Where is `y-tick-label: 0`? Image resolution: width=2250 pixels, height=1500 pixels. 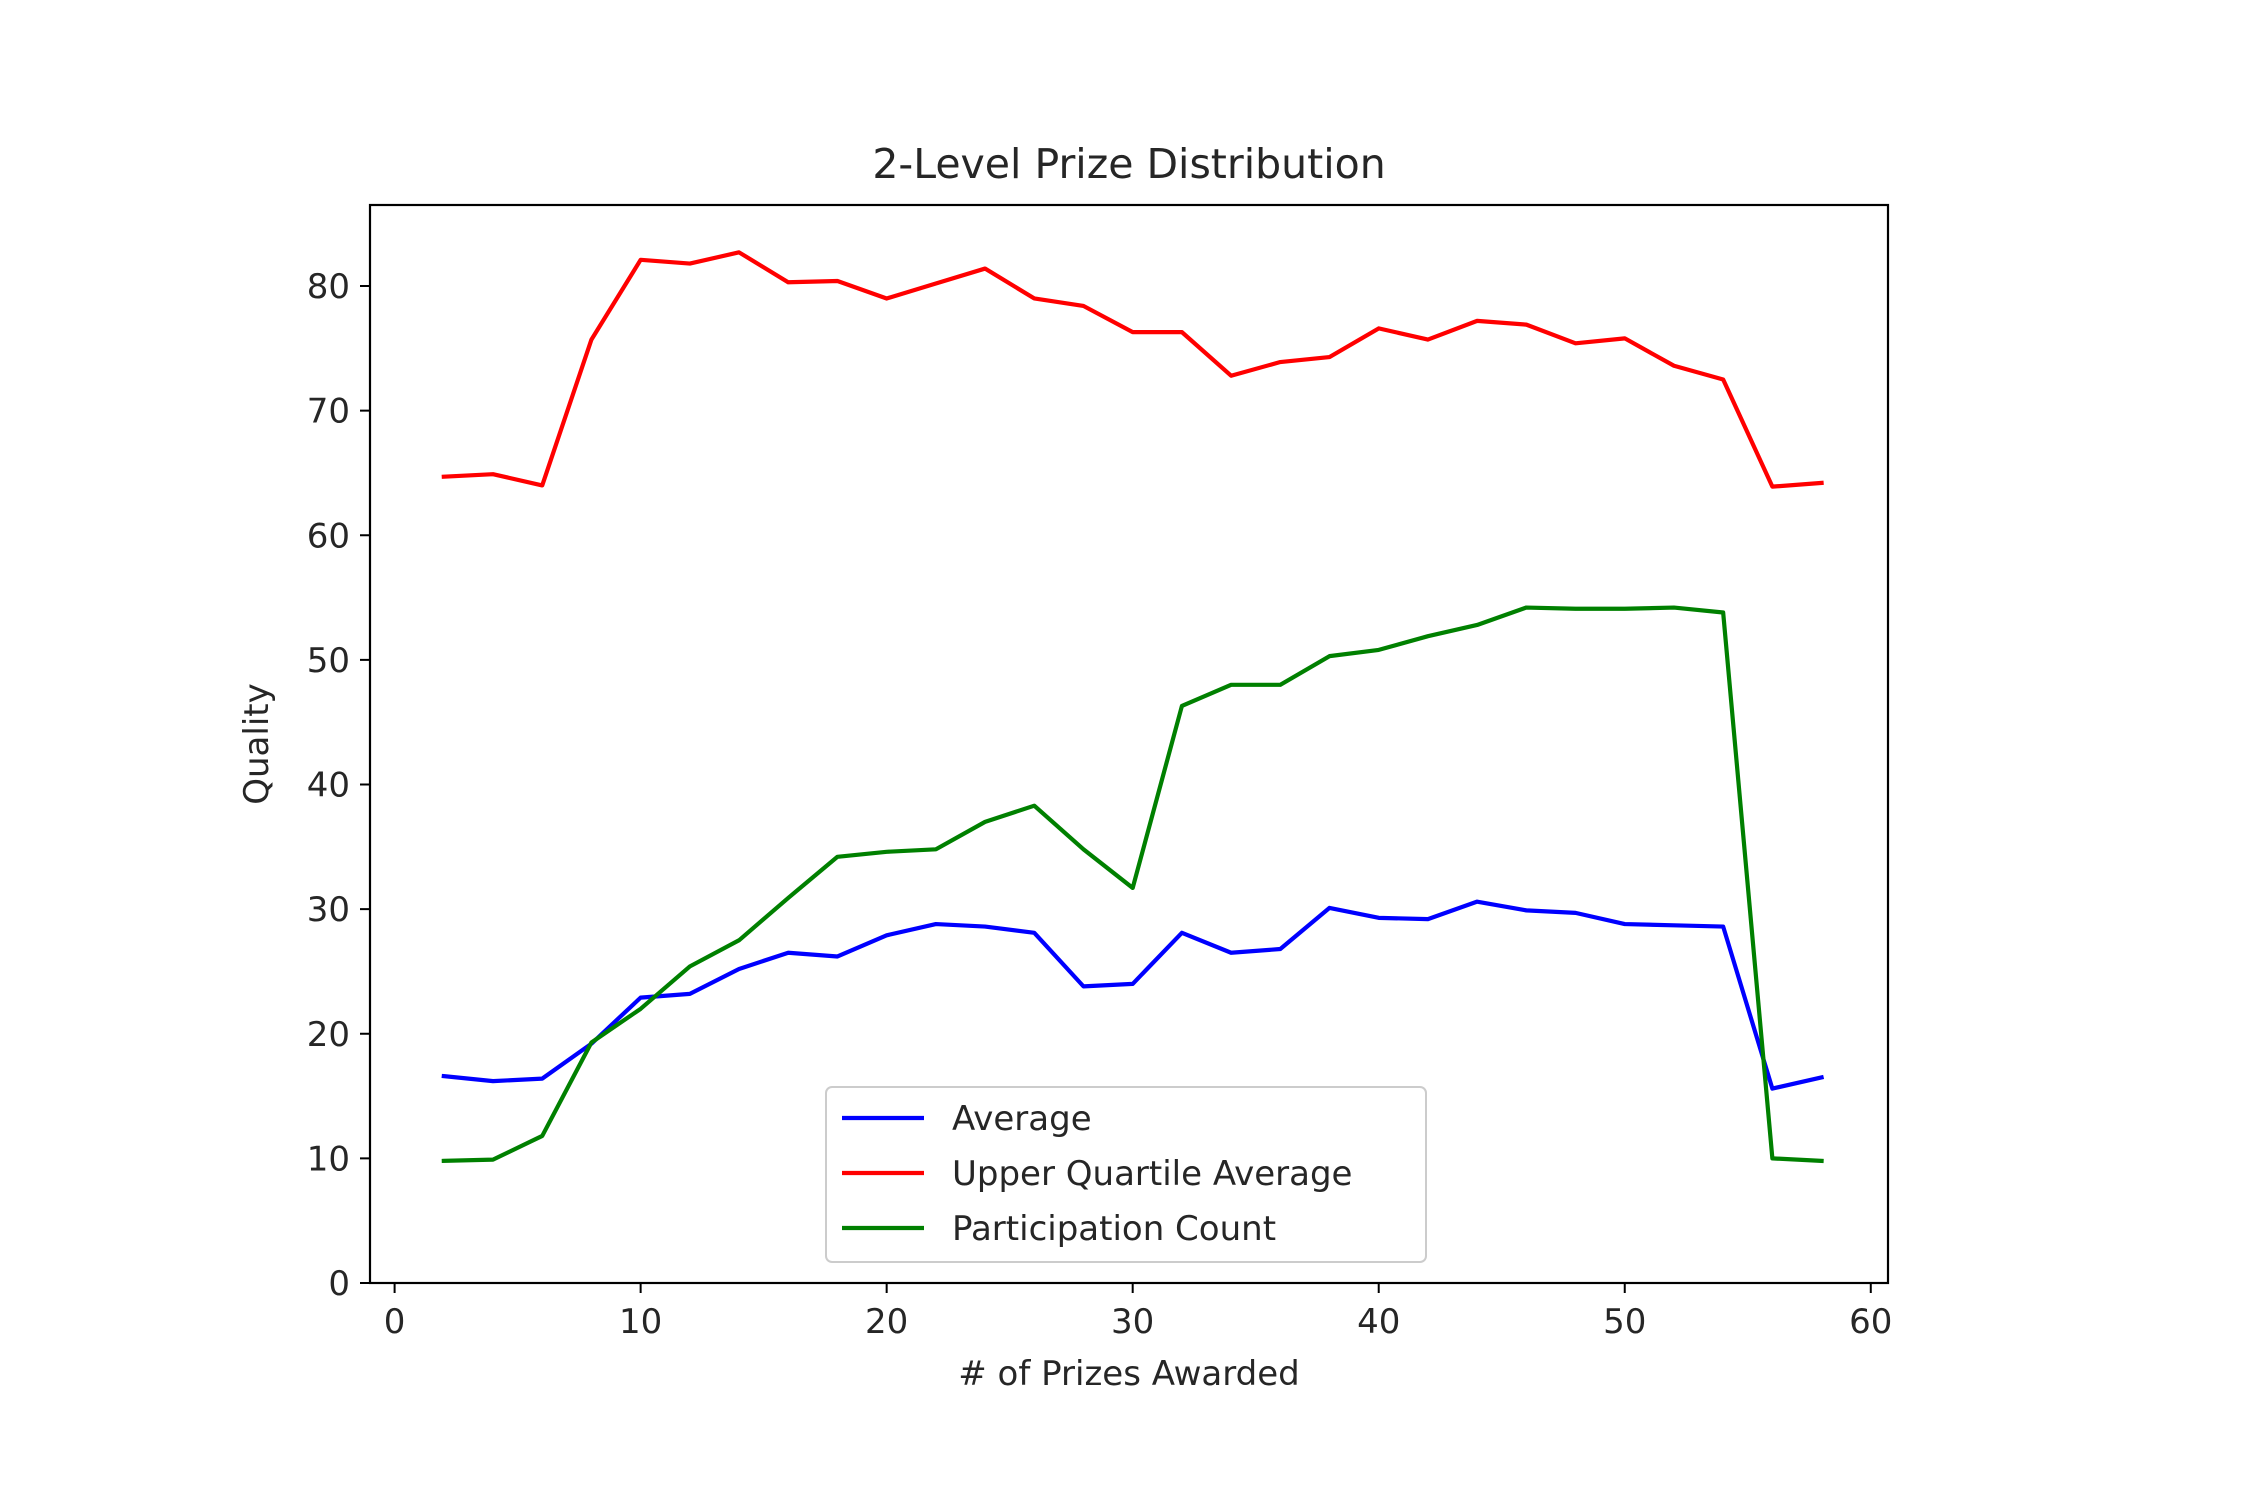 y-tick-label: 0 is located at coordinates (339, 1284).